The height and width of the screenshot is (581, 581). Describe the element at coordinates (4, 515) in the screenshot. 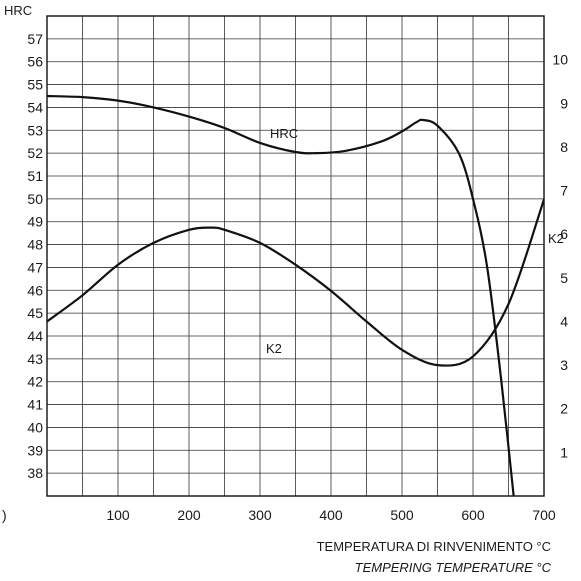

I see `x-origin-label: )` at that location.